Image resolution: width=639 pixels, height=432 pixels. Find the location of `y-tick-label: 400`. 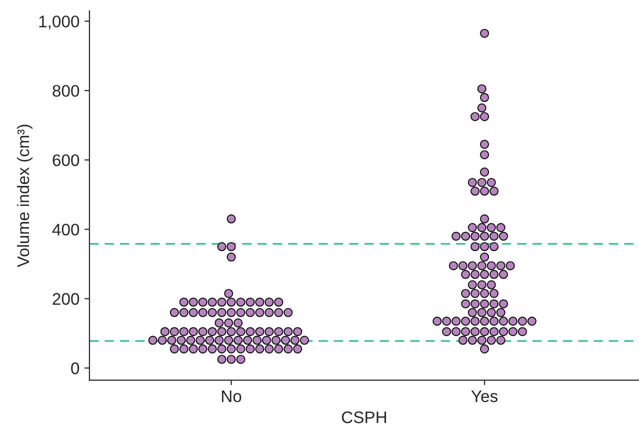

y-tick-label: 400 is located at coordinates (66, 230).